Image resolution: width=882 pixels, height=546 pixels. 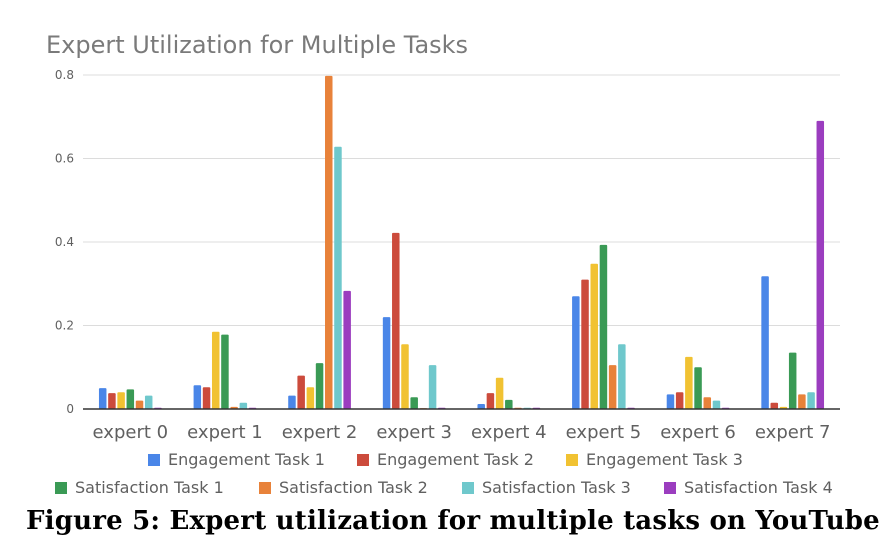 What do you see at coordinates (64, 75) in the screenshot?
I see `y-tick-label: 0.8` at bounding box center [64, 75].